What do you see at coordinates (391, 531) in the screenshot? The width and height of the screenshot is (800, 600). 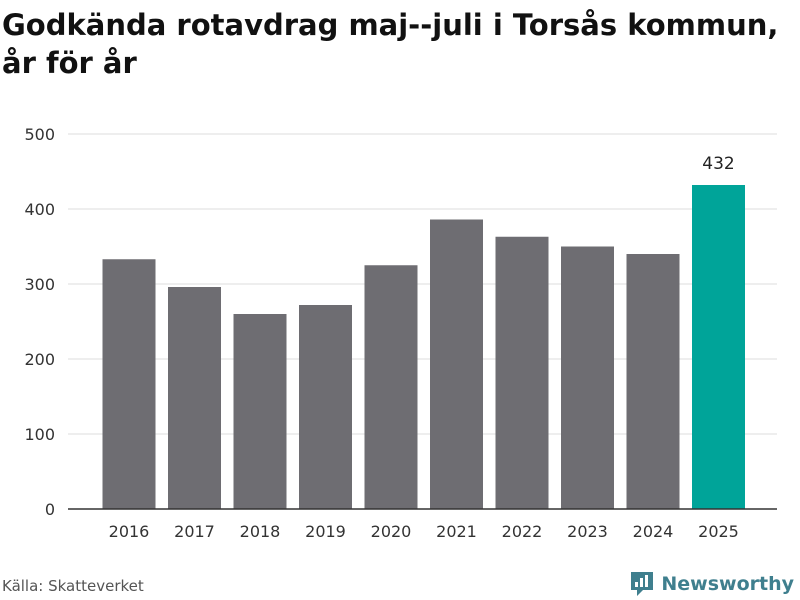 I see `x-tick-label: 2020` at bounding box center [391, 531].